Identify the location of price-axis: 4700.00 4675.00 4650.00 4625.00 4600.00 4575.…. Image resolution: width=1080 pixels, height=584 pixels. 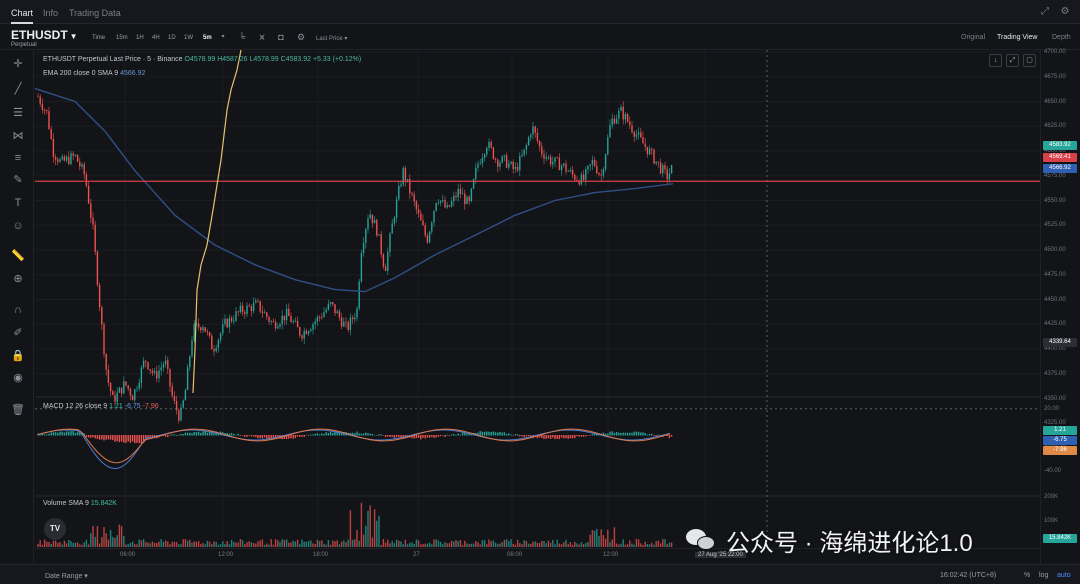
(1060, 306).